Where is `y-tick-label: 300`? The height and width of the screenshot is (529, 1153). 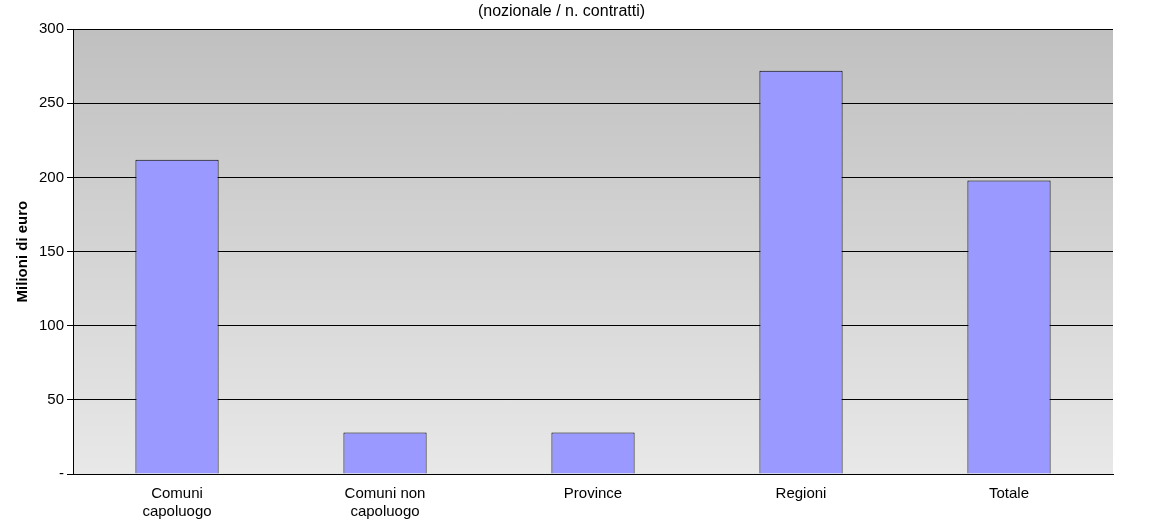
y-tick-label: 300 is located at coordinates (52, 28).